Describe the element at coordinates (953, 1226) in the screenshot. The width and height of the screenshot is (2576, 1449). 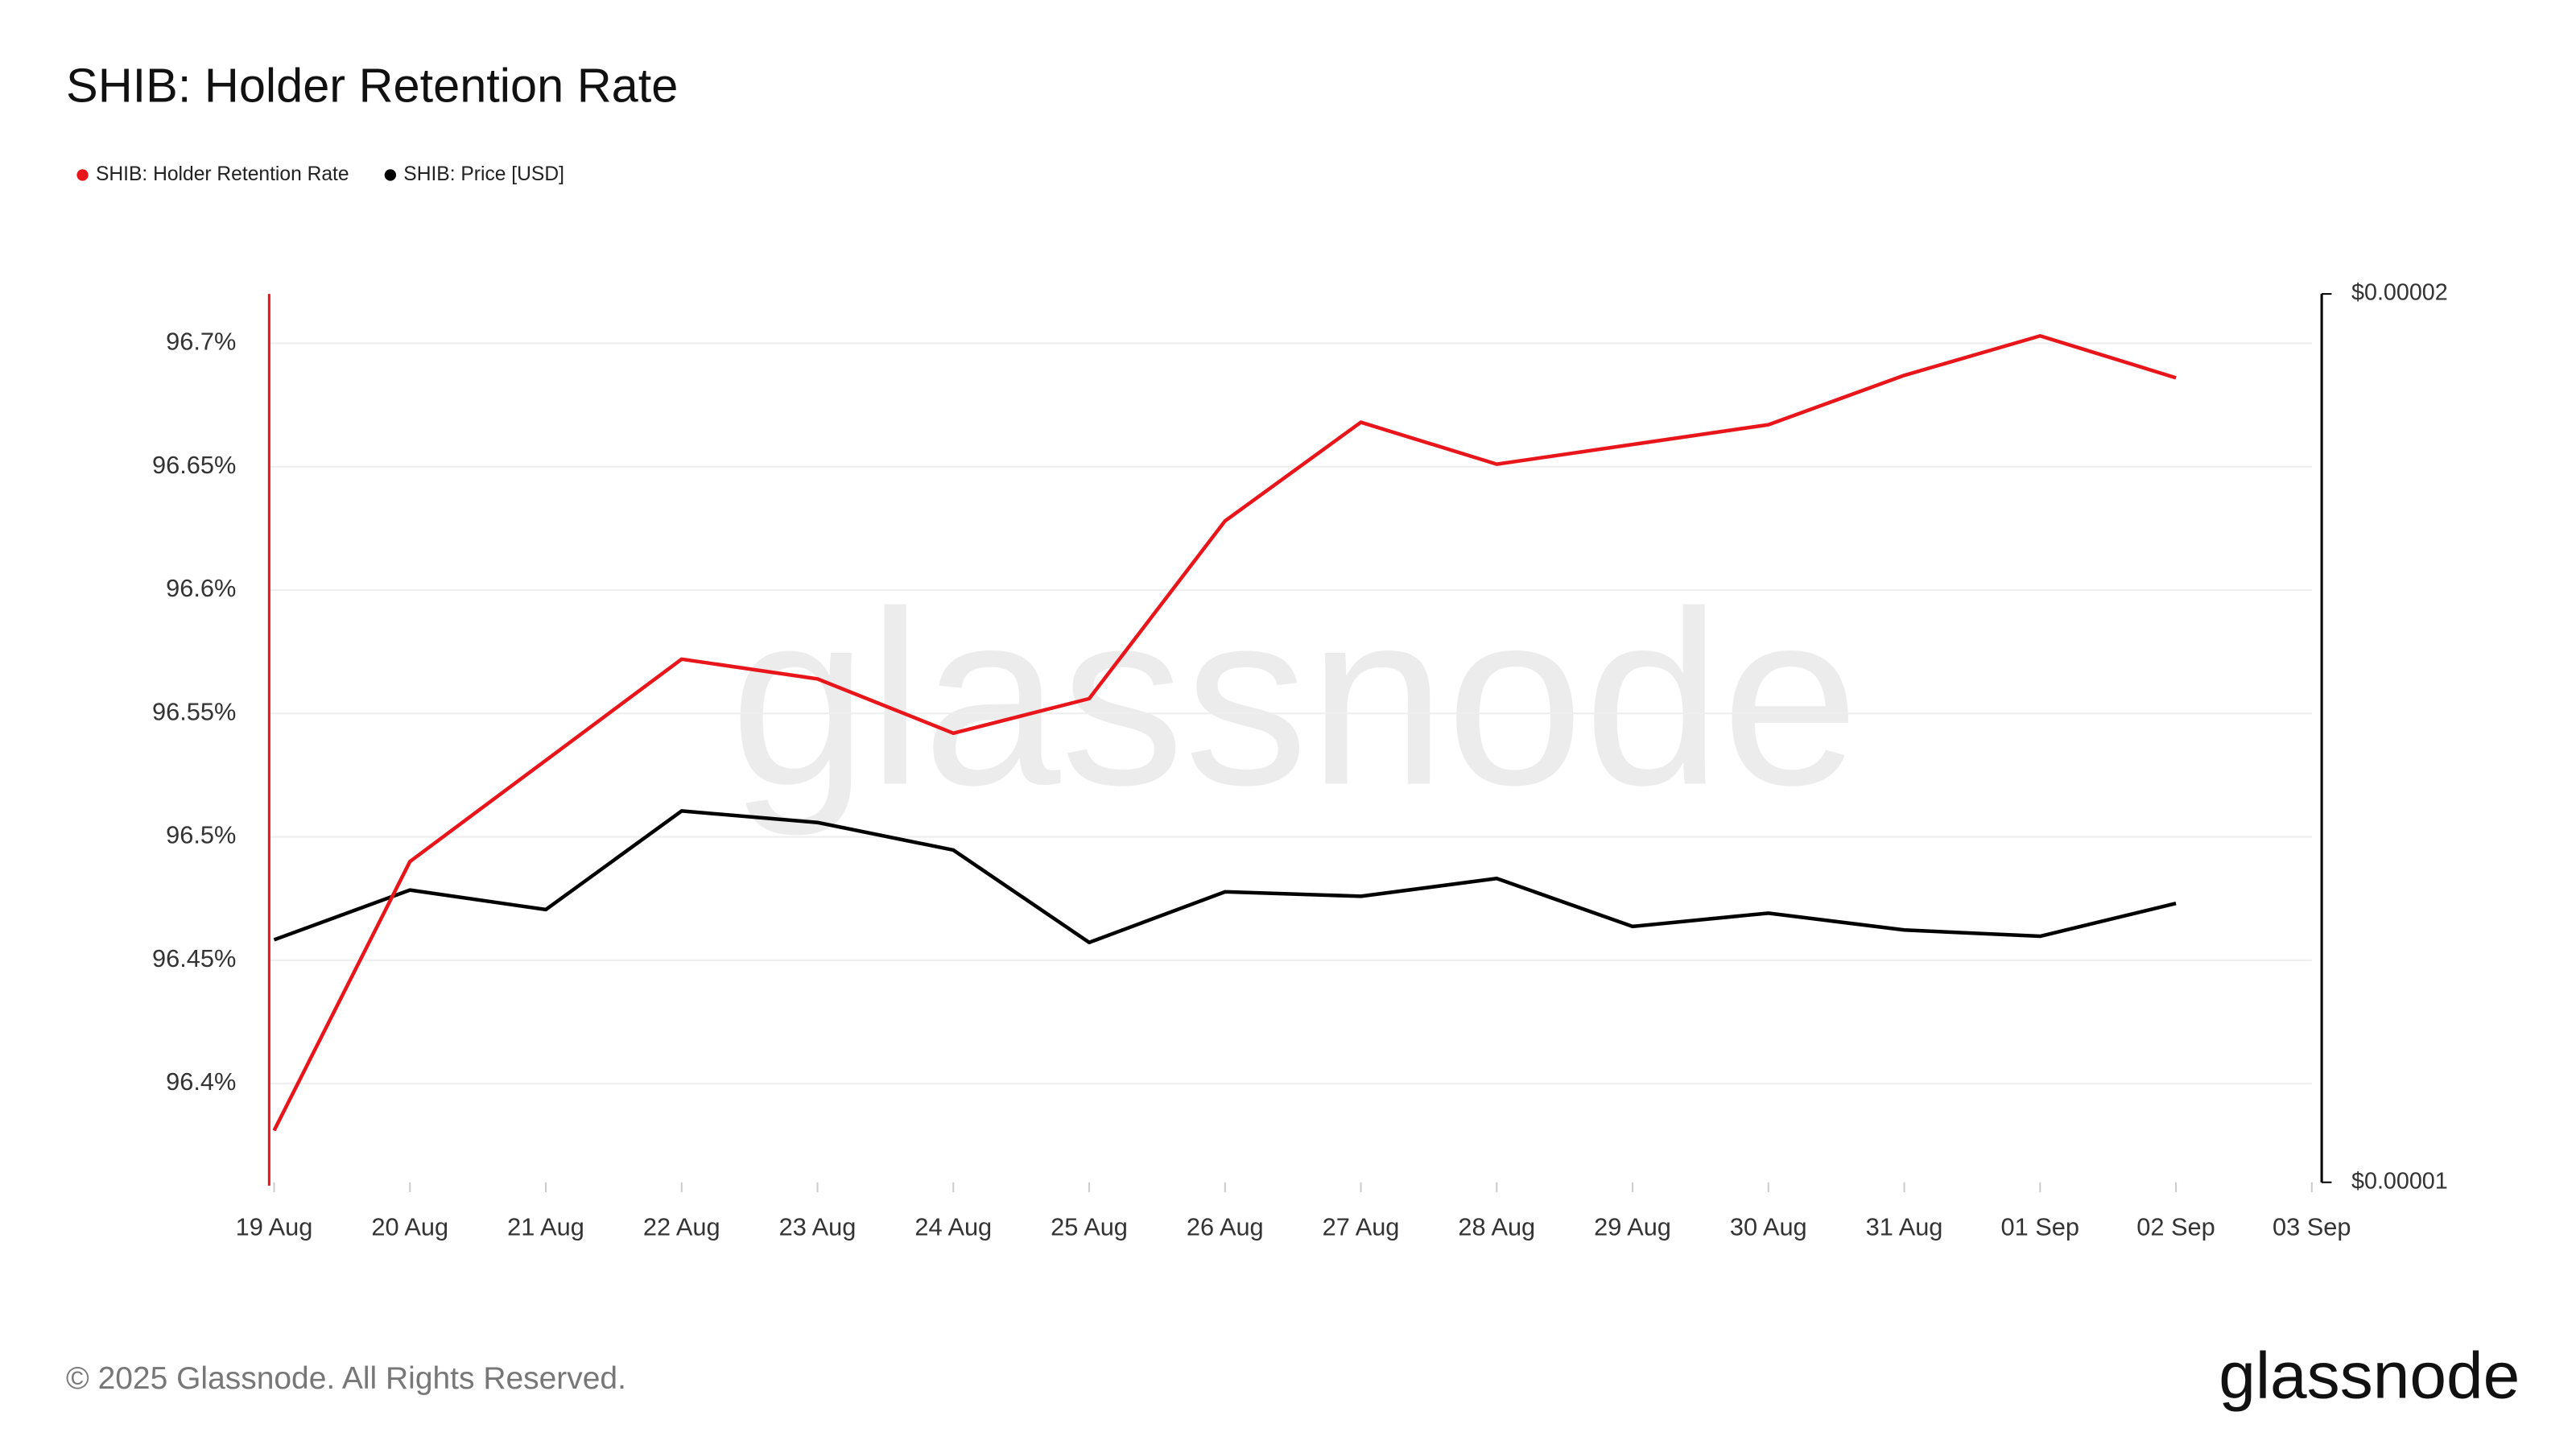
I see `x-tick-label: 24 Aug` at that location.